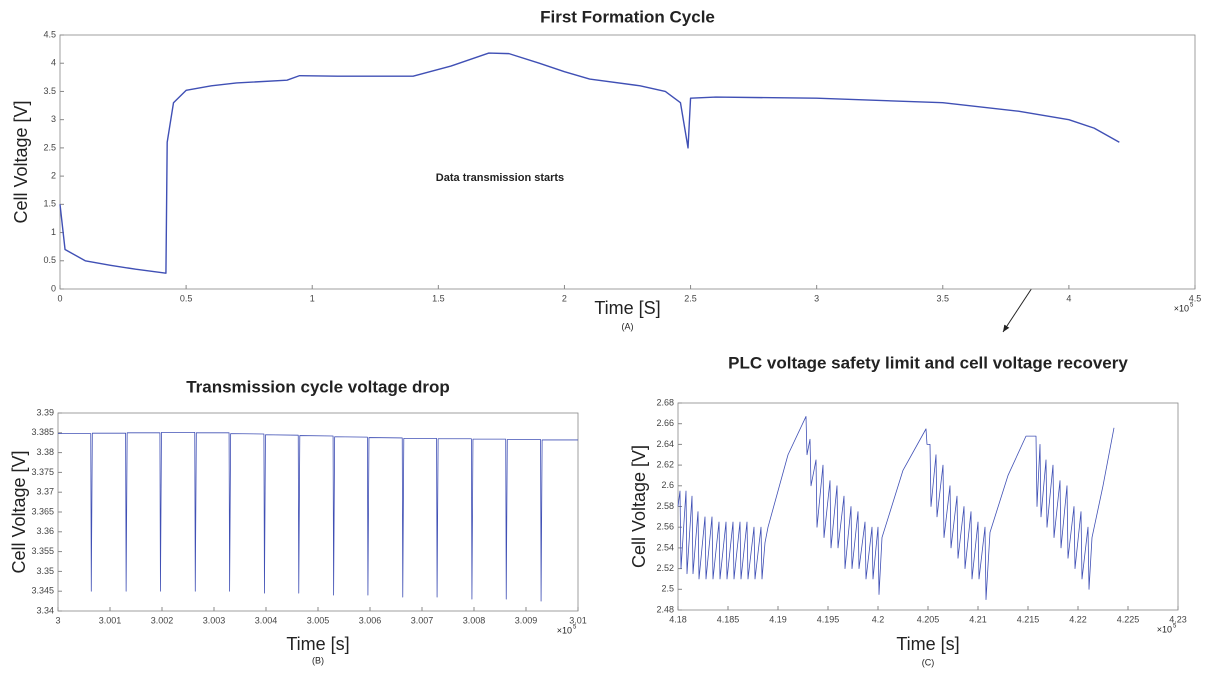 This screenshot has height=675, width=1213. What do you see at coordinates (42, 432) in the screenshot?
I see `y-tick-label: 3.385` at bounding box center [42, 432].